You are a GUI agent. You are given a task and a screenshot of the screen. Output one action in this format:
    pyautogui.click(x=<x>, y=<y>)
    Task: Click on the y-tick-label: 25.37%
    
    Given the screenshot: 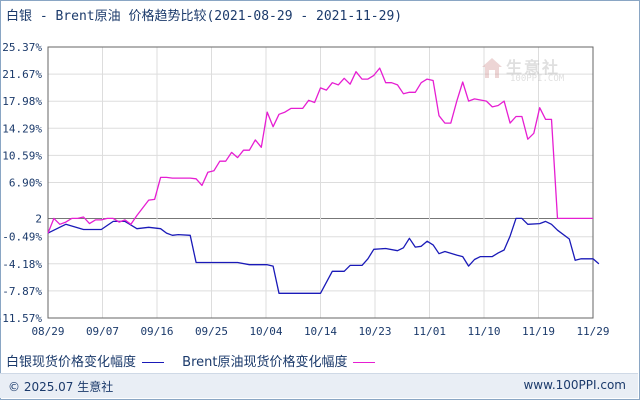 What is the action you would take?
    pyautogui.click(x=22, y=47)
    